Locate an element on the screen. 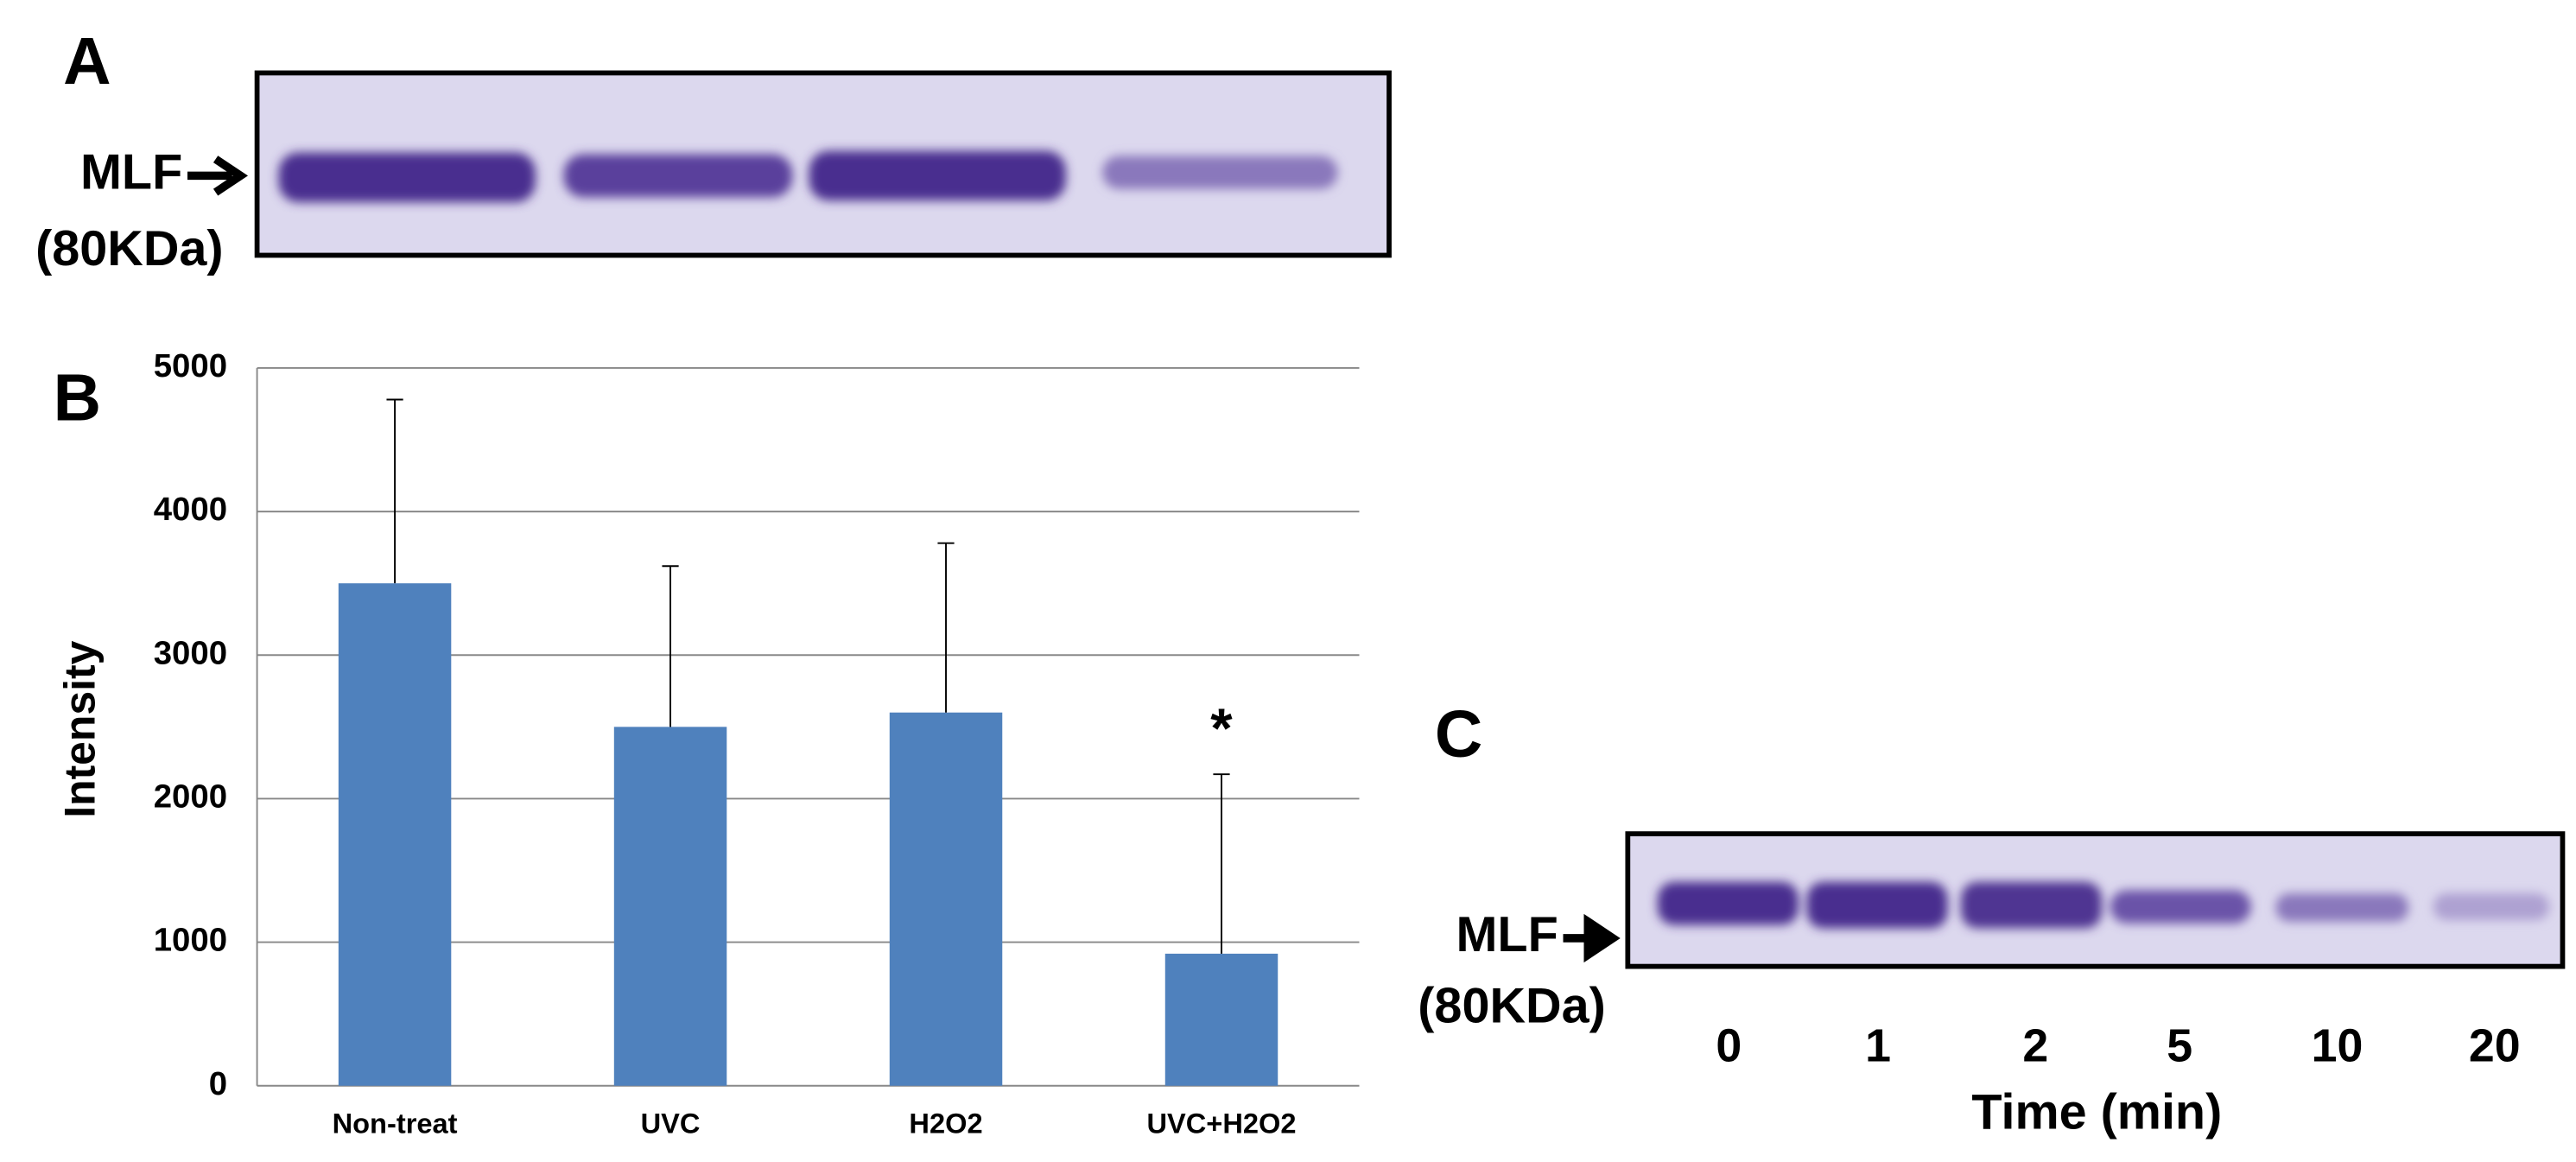 The height and width of the screenshot is (1162, 2576). lane-label: 10 is located at coordinates (2337, 1046).